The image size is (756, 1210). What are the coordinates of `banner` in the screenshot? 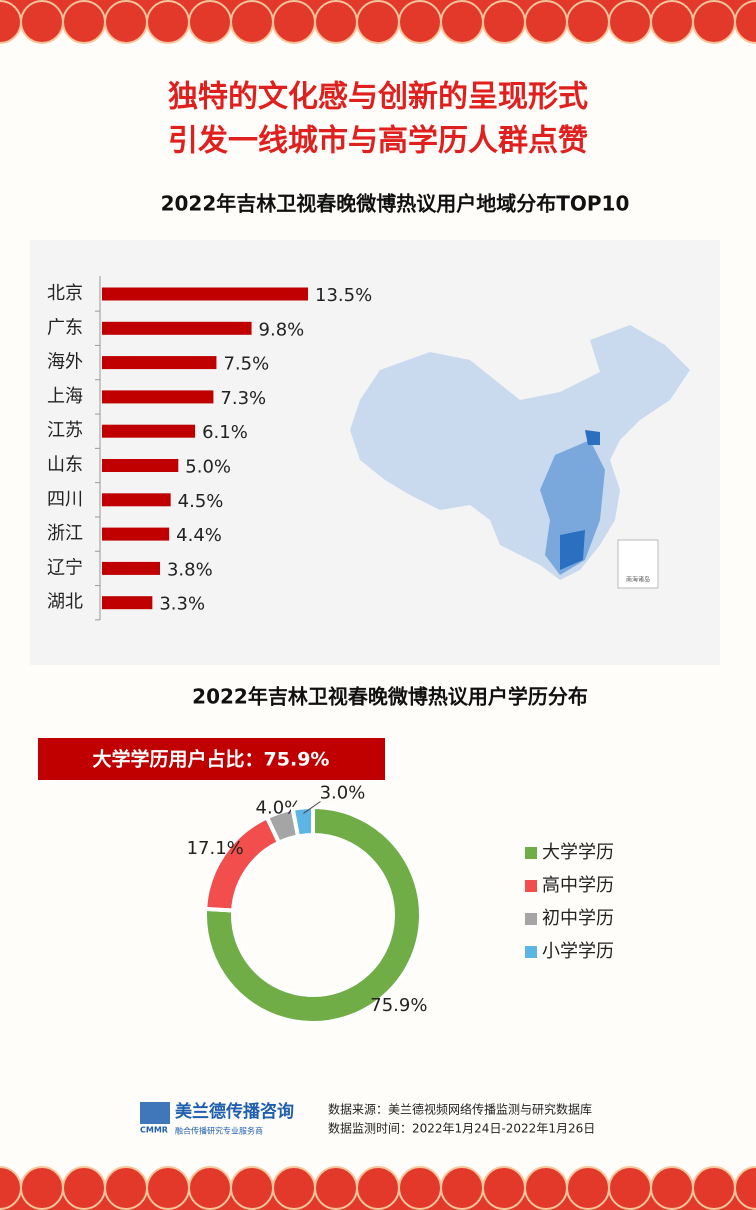 It's located at (211, 759).